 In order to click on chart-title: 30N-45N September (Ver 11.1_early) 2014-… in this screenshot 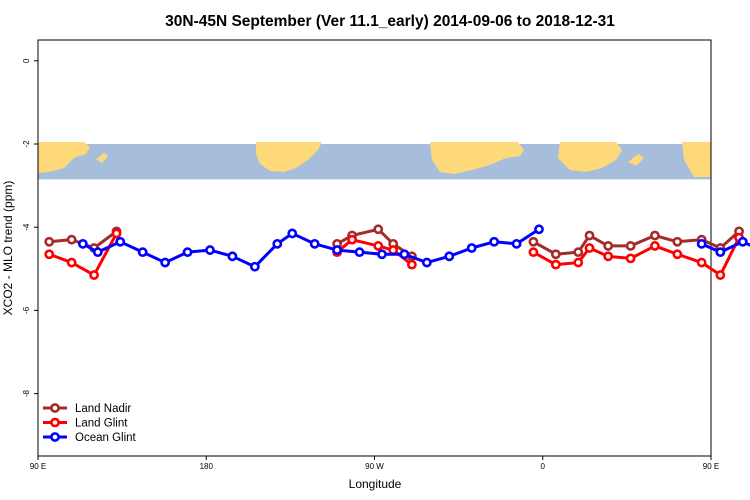, I will do `click(390, 21)`.